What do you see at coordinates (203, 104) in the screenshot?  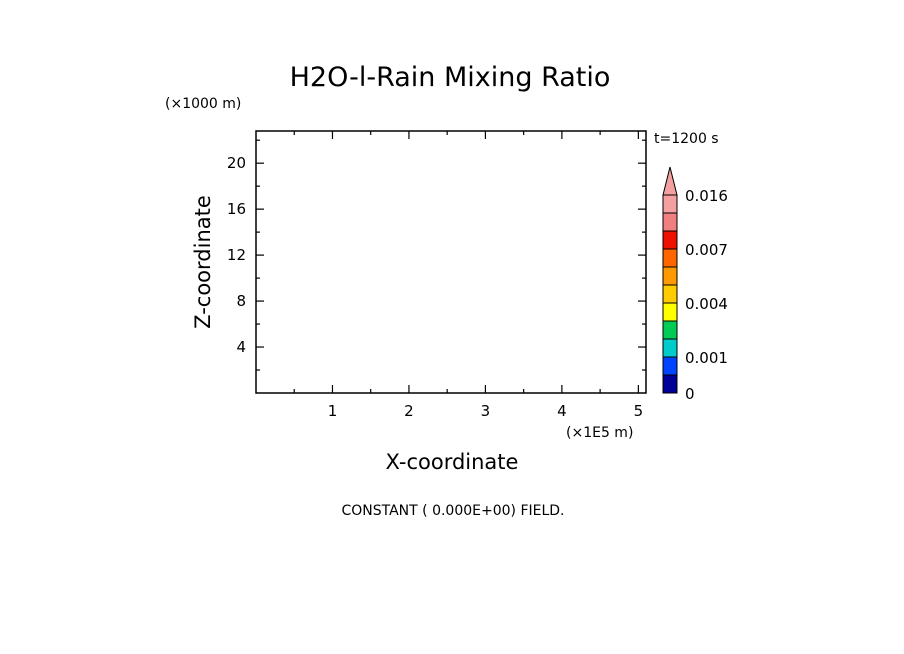 I see `y-axis-multiplier: (×1000 m)` at bounding box center [203, 104].